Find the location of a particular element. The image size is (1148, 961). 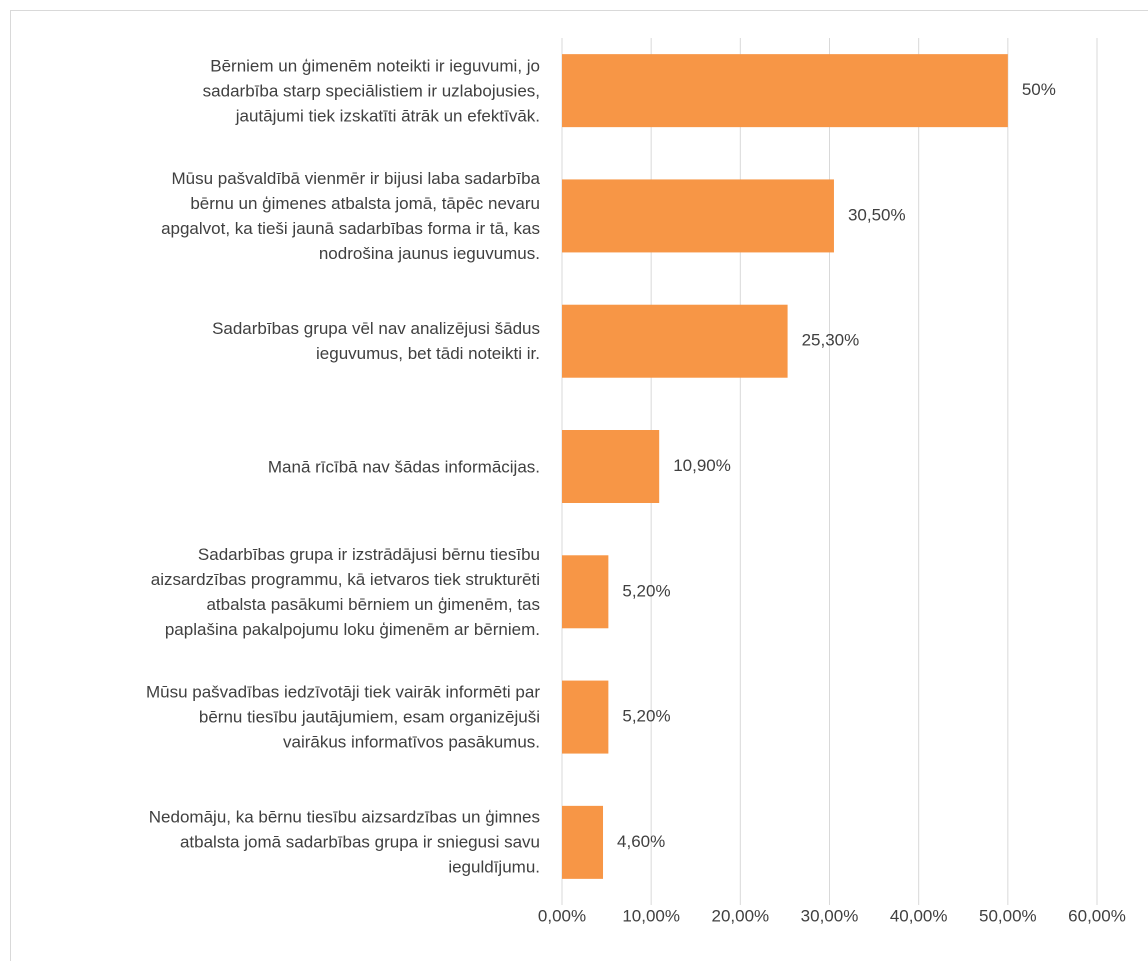

data-label: 10,90% is located at coordinates (702, 465).